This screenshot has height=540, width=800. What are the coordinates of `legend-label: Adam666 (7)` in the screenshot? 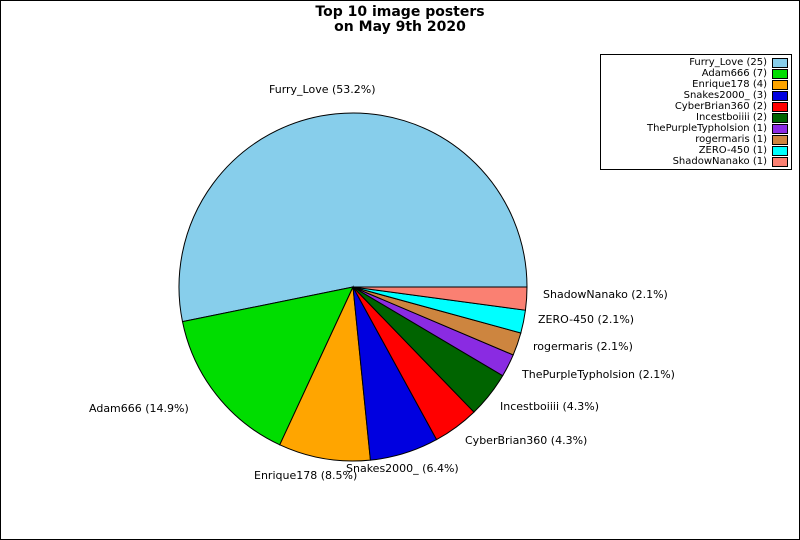 It's located at (734, 73).